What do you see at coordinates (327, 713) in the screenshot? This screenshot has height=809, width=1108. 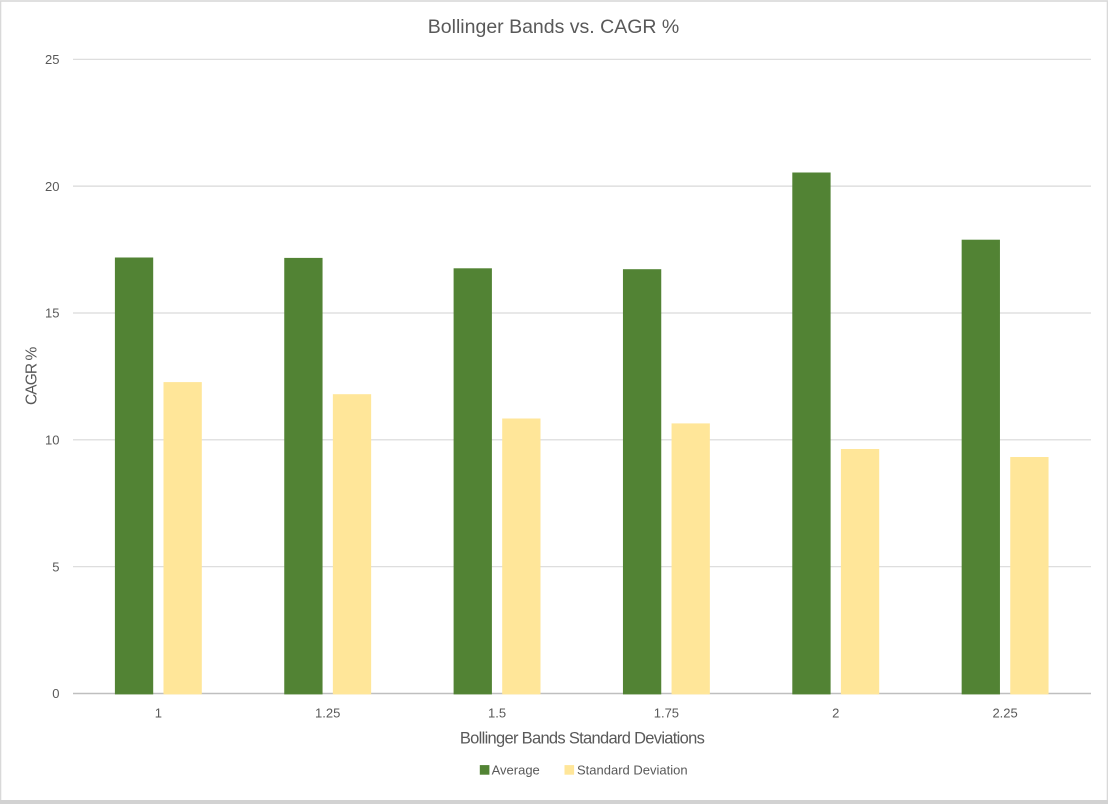 I see `svg-text: 1.25` at bounding box center [327, 713].